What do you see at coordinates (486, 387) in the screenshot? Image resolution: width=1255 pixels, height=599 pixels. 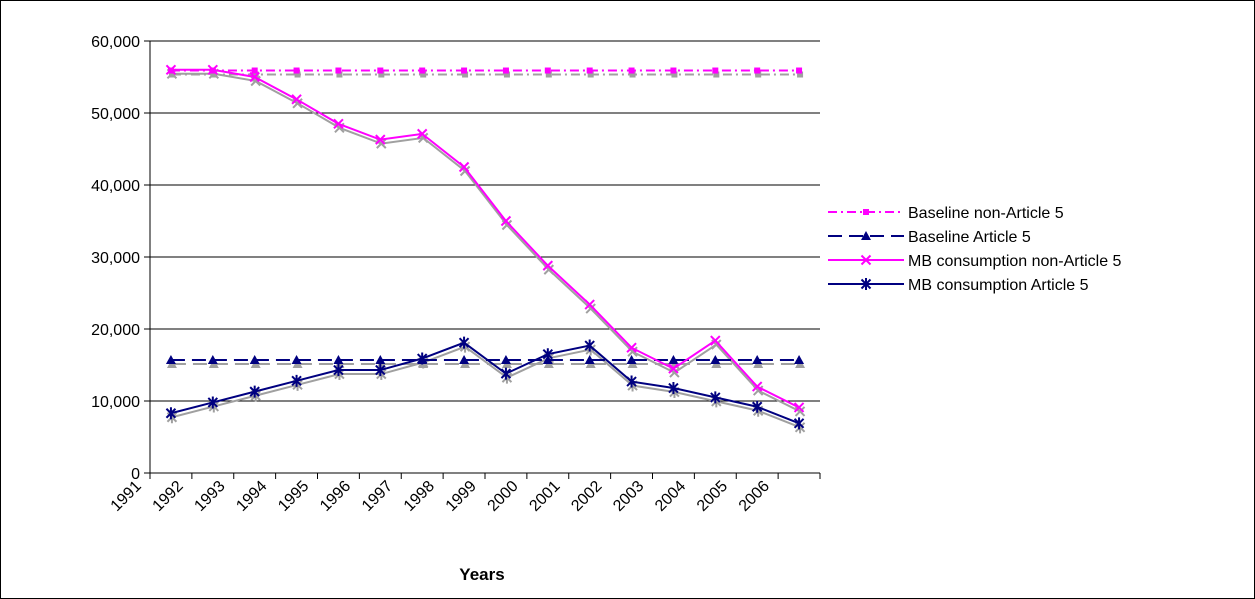 I see `mb-consumption-article-5-shadow` at bounding box center [486, 387].